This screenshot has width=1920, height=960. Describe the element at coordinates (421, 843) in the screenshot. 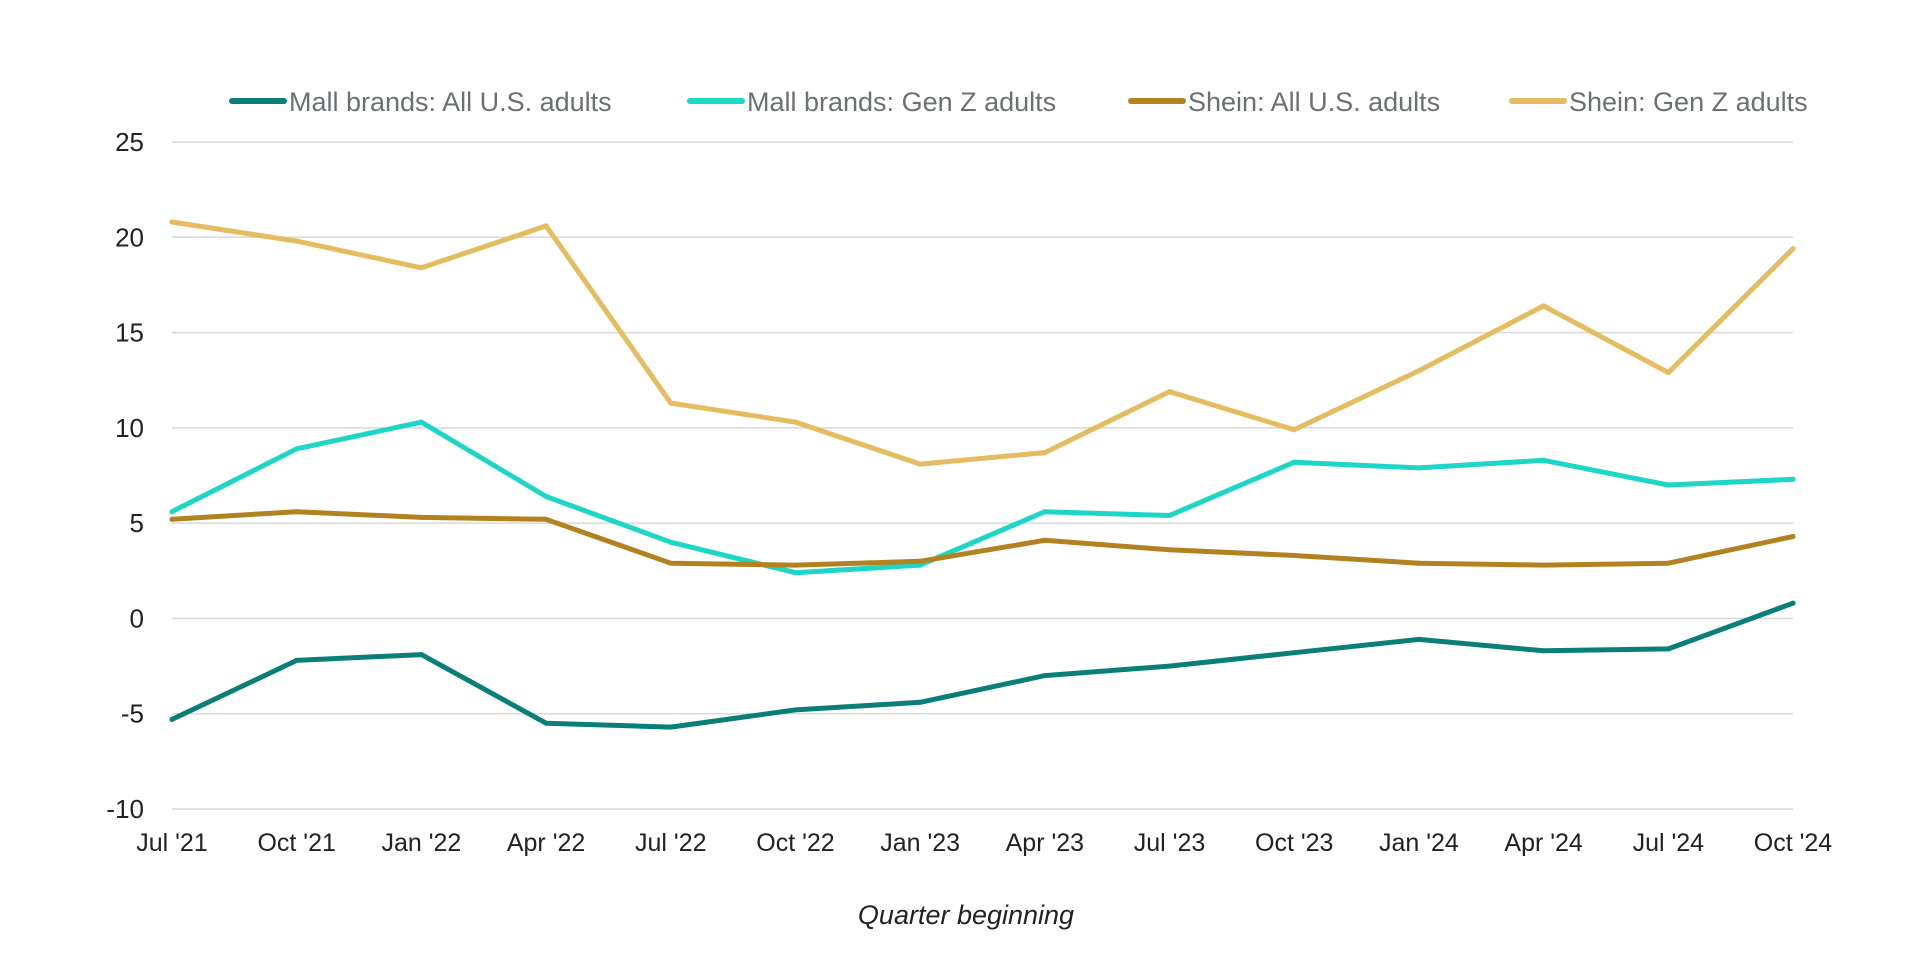

I see `x-tick-label: Jan '22` at that location.